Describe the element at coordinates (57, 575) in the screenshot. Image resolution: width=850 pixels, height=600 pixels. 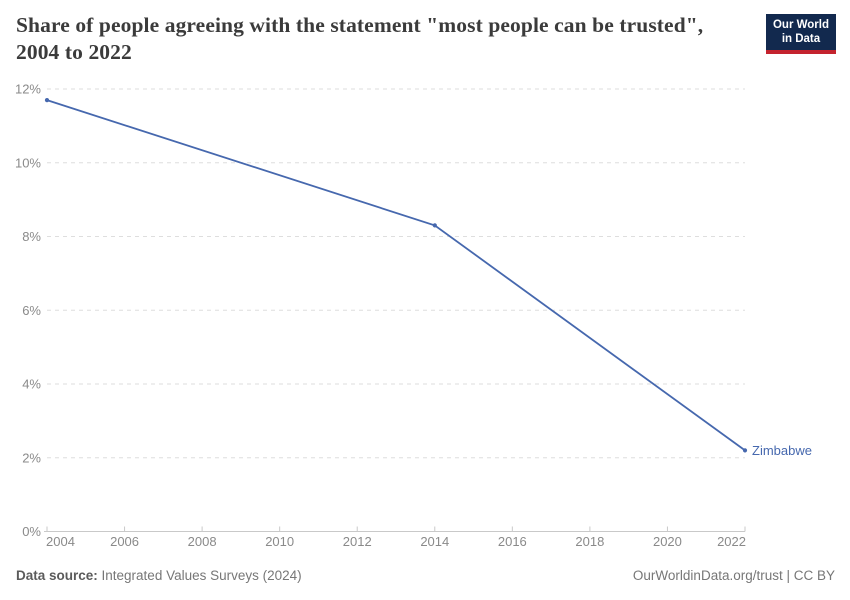
I see `data-source-label: Data source:` at that location.